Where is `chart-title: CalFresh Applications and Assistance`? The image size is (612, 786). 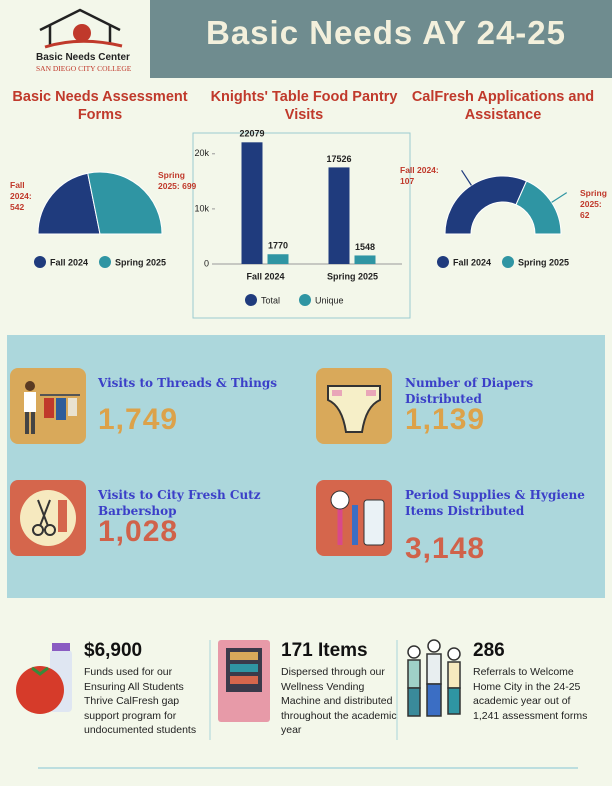 chart-title: CalFresh Applications and Assistance is located at coordinates (503, 106).